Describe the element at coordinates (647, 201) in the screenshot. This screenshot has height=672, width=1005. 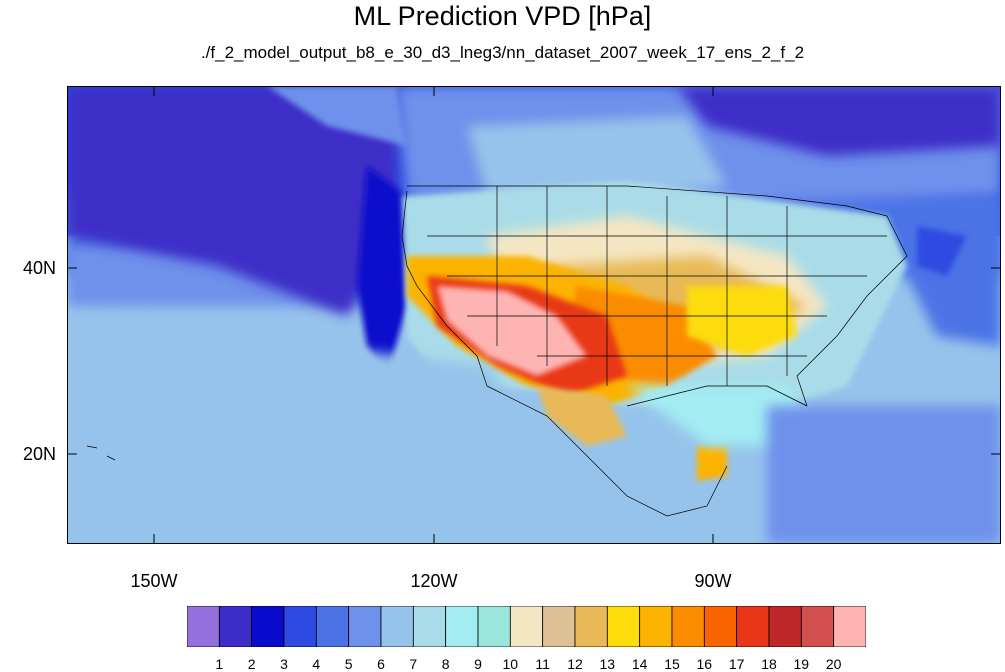
I see `us-canada-border` at that location.